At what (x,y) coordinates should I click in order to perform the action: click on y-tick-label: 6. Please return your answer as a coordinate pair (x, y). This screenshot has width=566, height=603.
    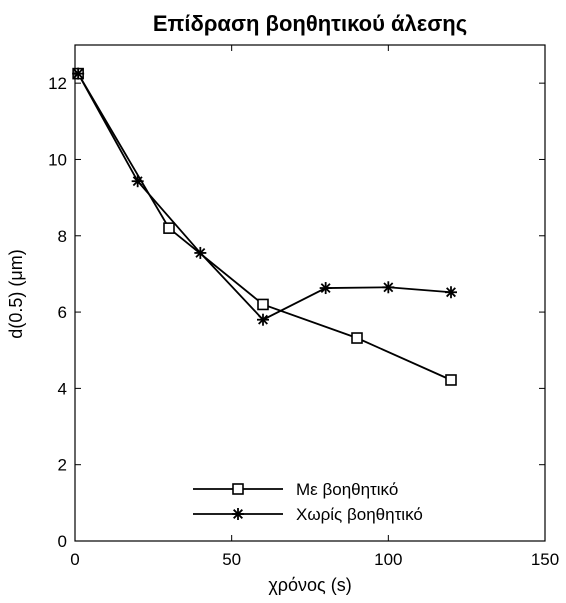
    Looking at the image, I should click on (62, 312).